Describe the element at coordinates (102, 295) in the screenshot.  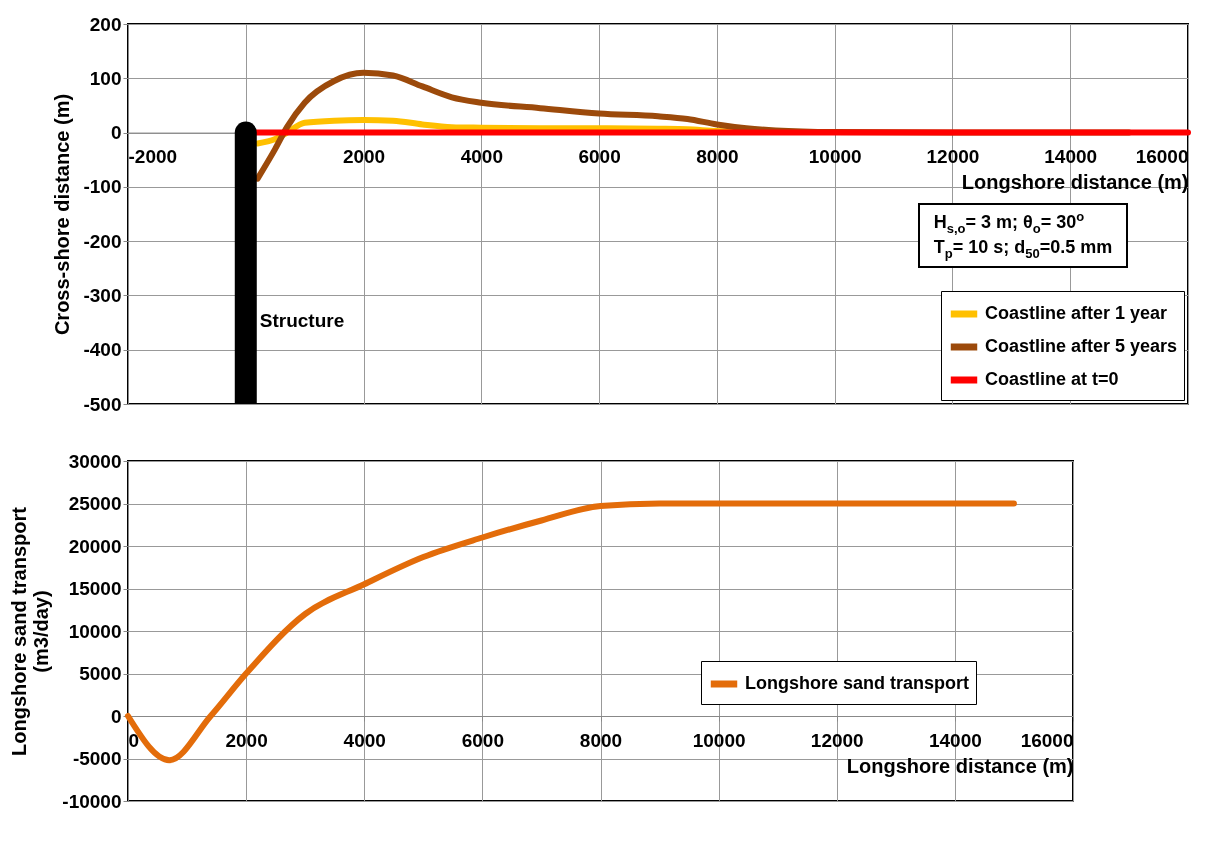
I see `y-tick-label: -300` at that location.